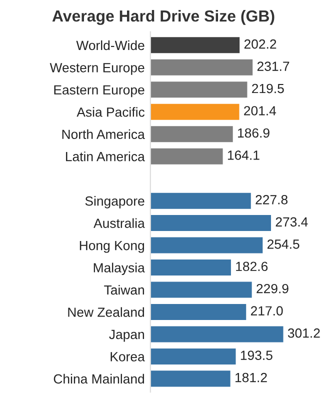 This screenshot has height=398, width=327. What do you see at coordinates (103, 134) in the screenshot?
I see `y-tick-label: North America` at bounding box center [103, 134].